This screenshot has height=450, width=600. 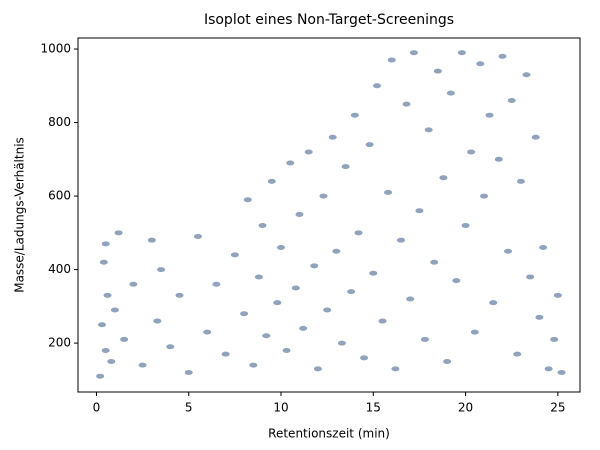 What do you see at coordinates (55, 49) in the screenshot?
I see `y-tick-label: 1000` at bounding box center [55, 49].